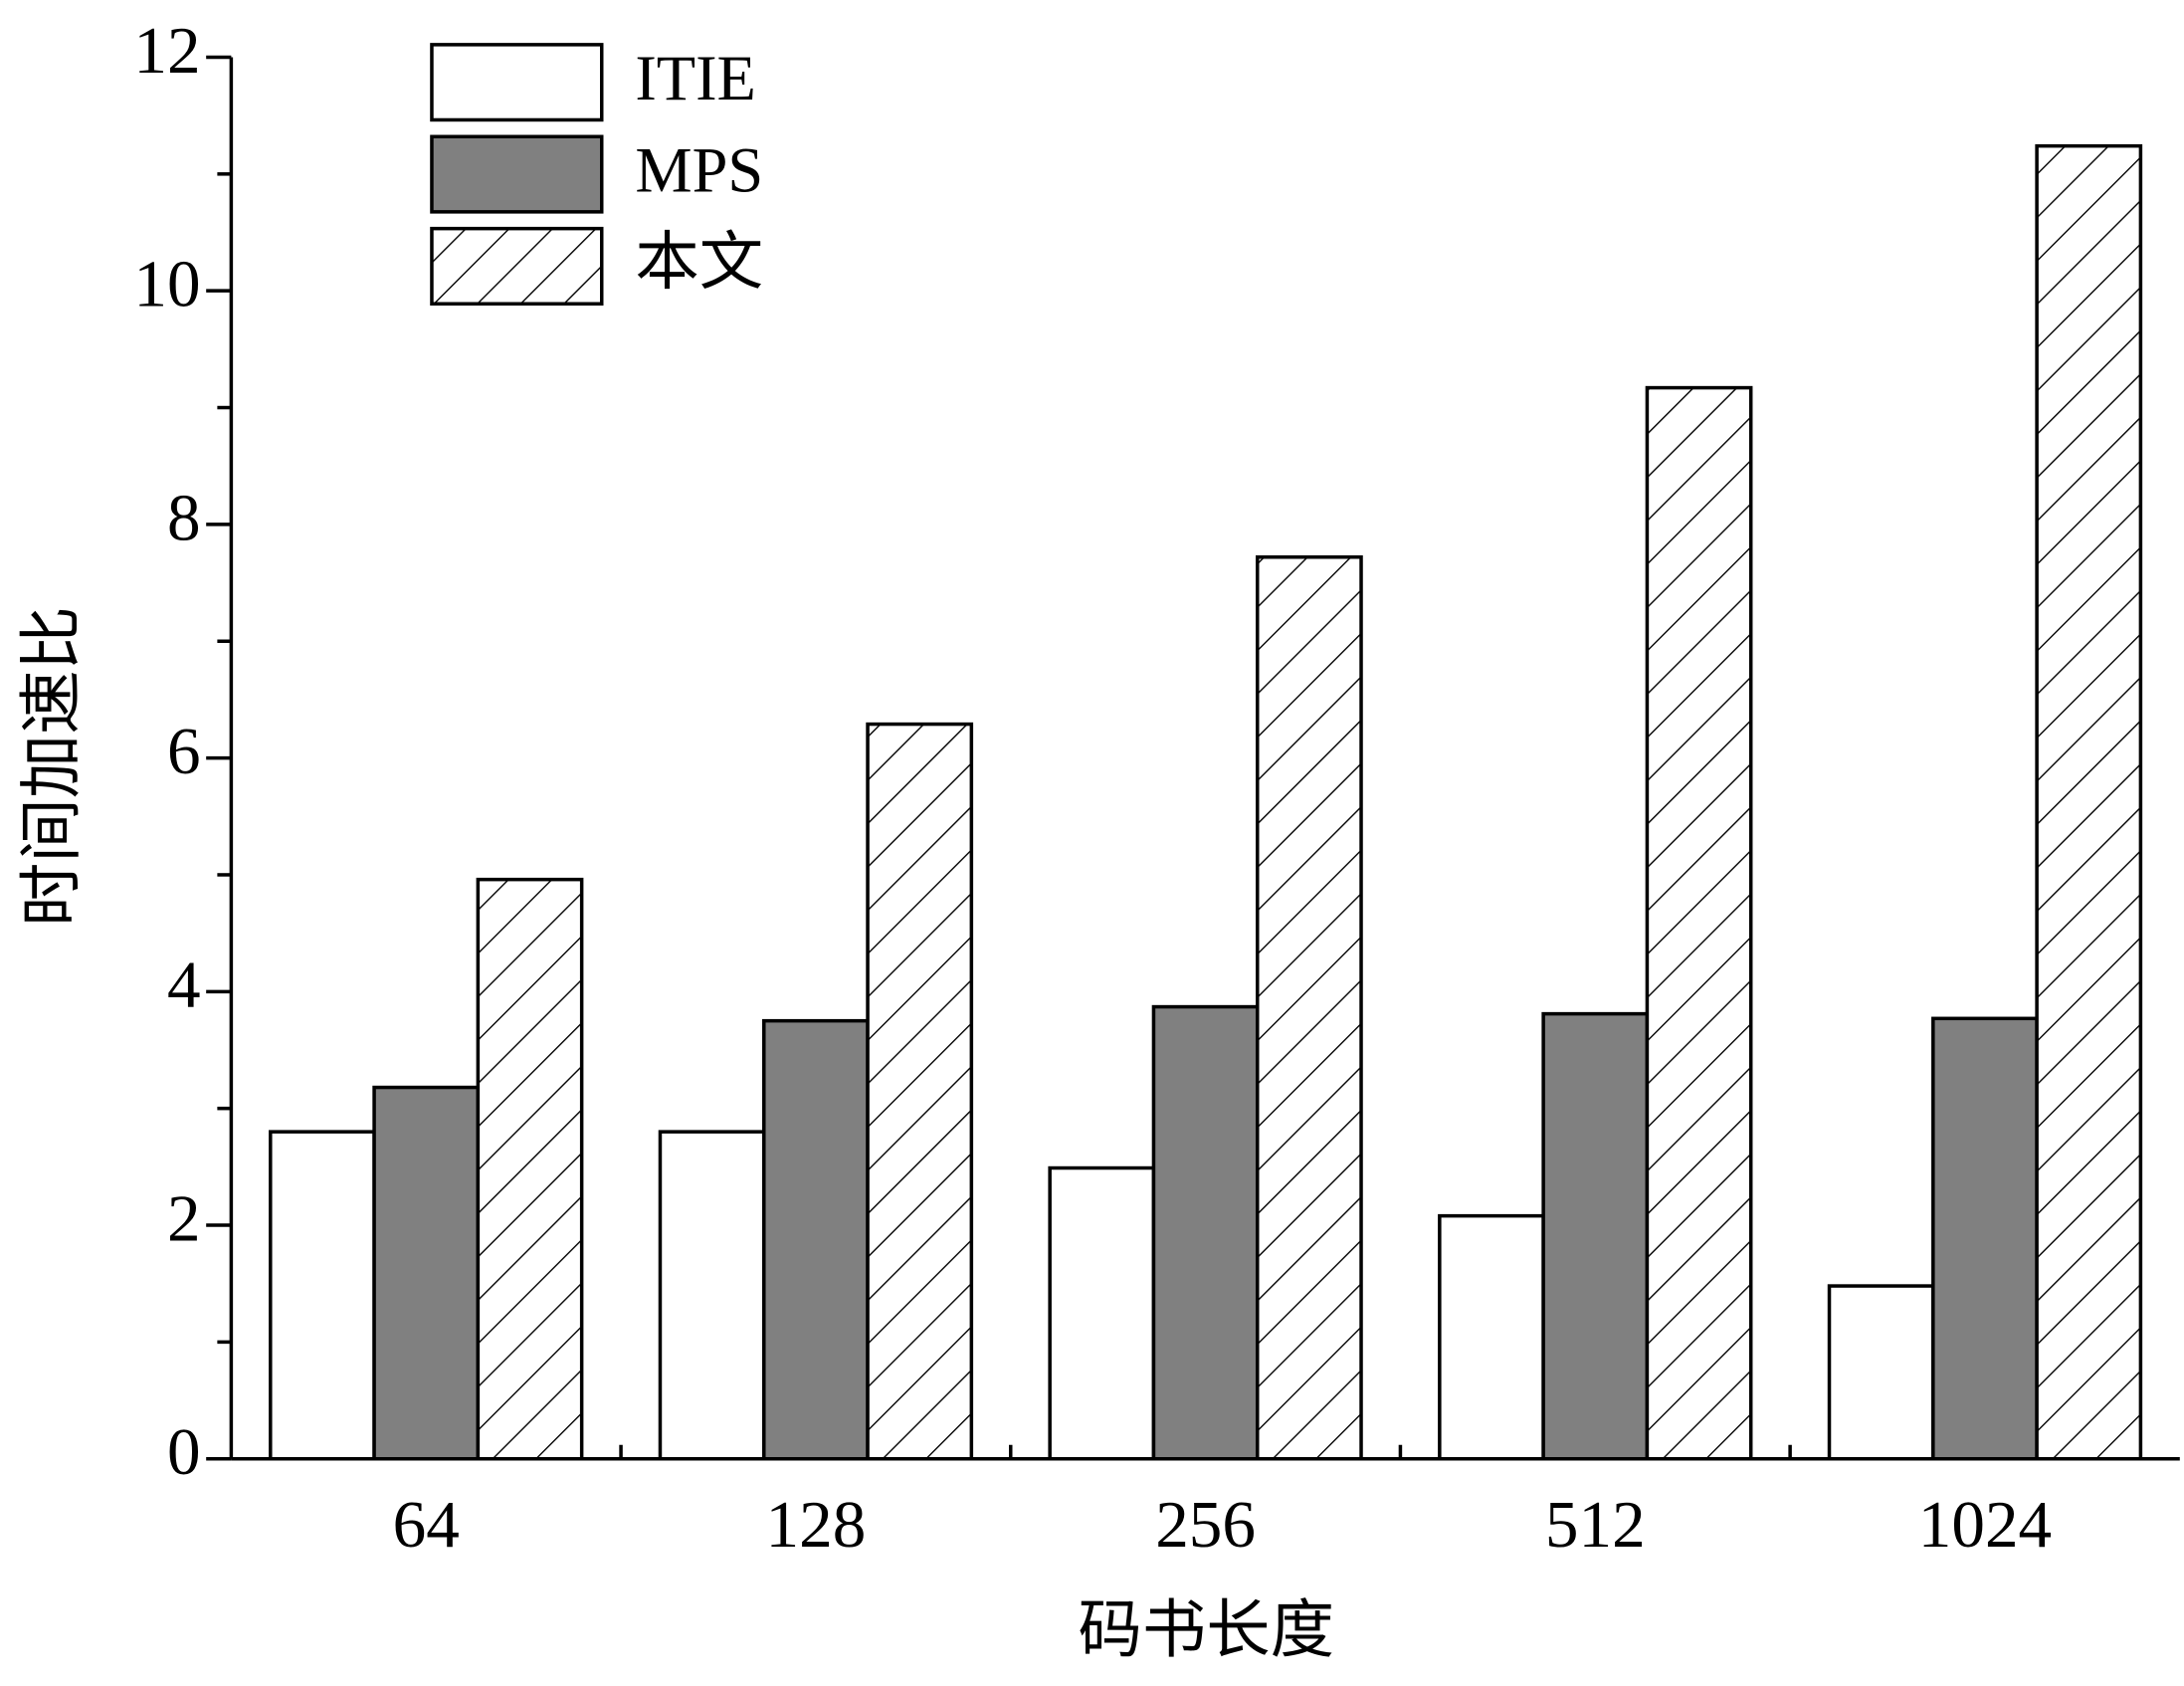  What do you see at coordinates (816, 1524) in the screenshot?
I see `x-tick-label: 128` at bounding box center [816, 1524].